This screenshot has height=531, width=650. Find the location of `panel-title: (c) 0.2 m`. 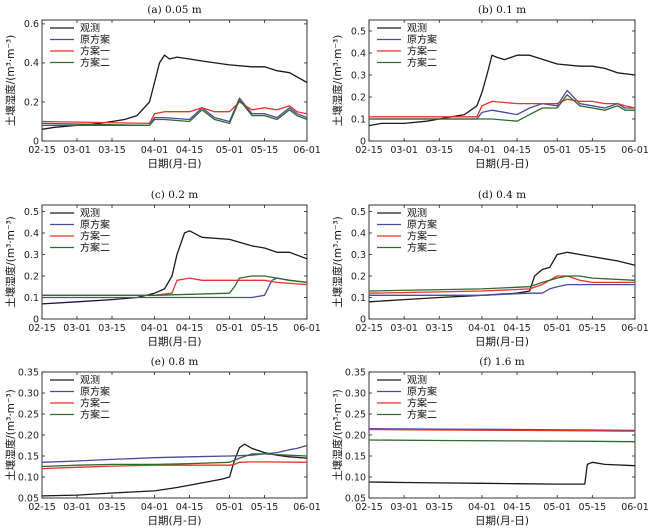

panel-title: (c) 0.2 m is located at coordinates (174, 195).